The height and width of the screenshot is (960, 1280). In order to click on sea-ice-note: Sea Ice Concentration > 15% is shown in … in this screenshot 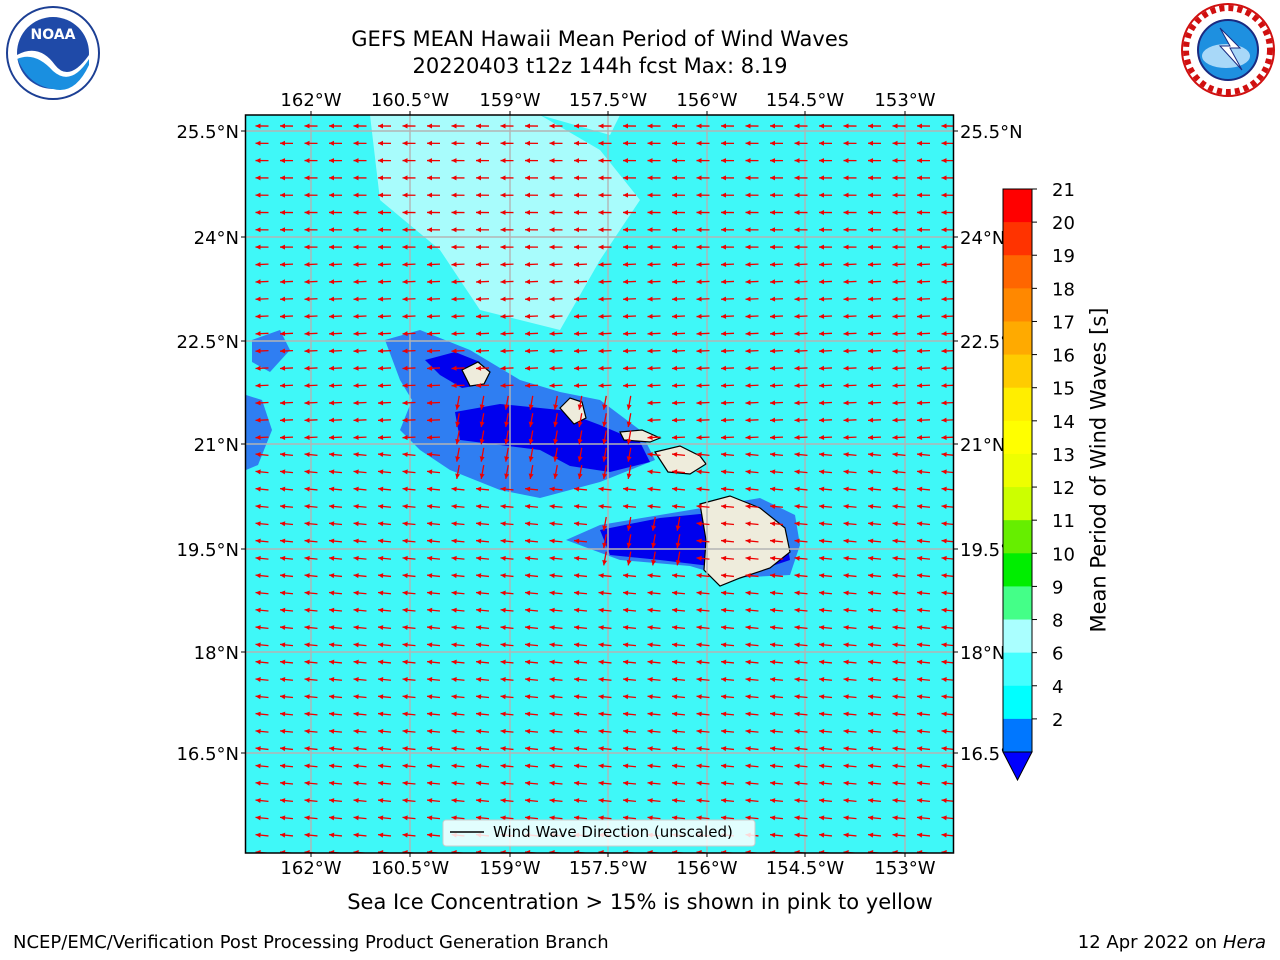, I will do `click(640, 902)`.